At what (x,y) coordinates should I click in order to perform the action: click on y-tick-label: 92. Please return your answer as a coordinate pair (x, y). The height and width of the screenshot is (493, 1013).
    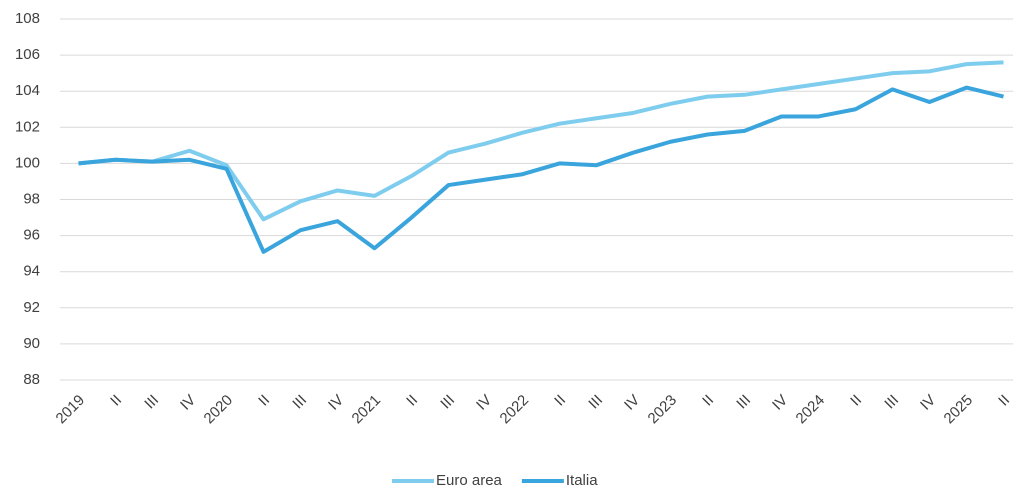
    Looking at the image, I should click on (31, 307).